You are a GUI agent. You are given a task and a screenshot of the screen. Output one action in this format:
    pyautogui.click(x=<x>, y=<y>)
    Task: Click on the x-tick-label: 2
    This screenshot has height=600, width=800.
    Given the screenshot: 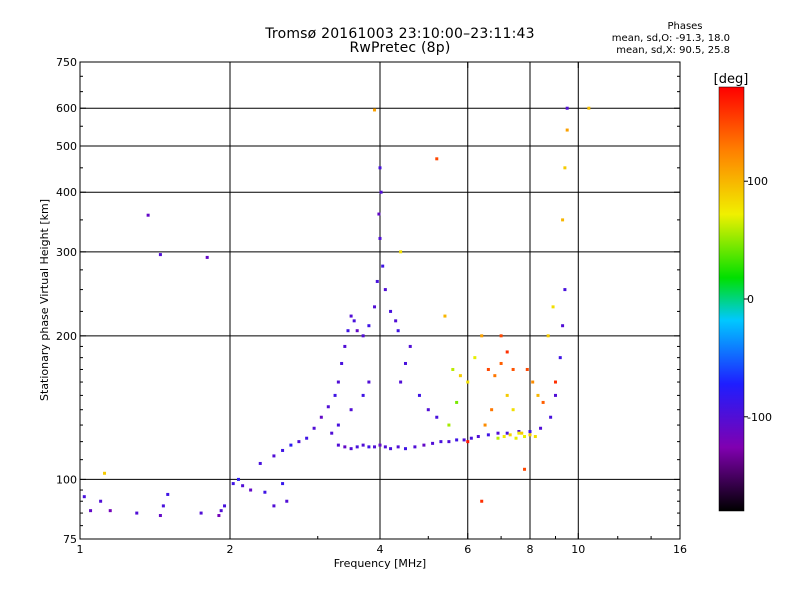 What is the action you would take?
    pyautogui.click(x=230, y=549)
    